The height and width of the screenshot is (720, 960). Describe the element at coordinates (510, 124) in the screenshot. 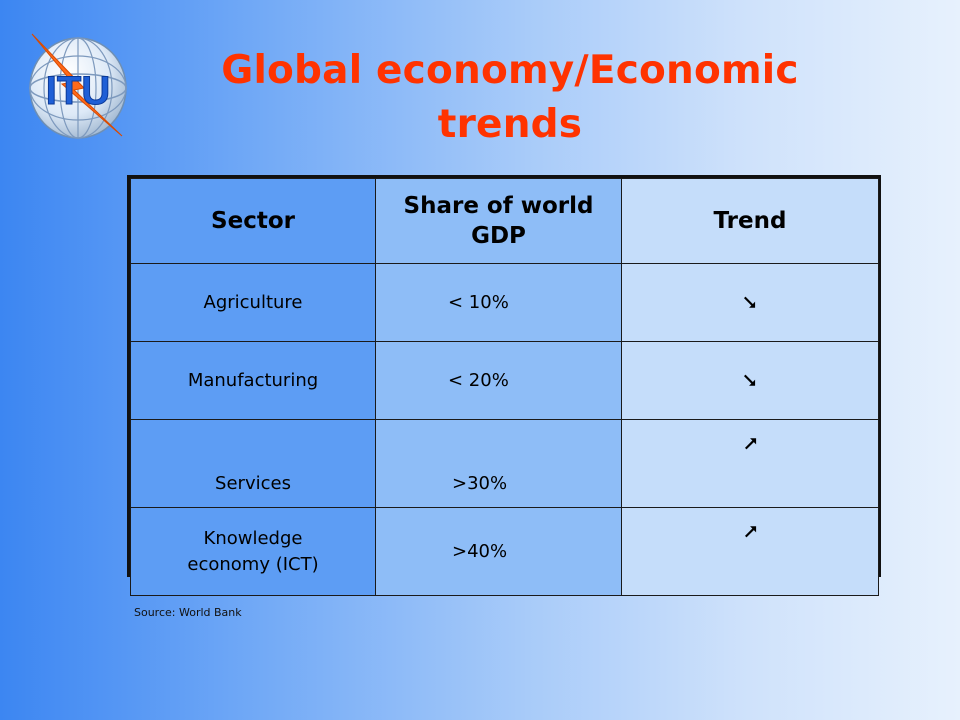

I see `slide-title-line-2: trends` at that location.